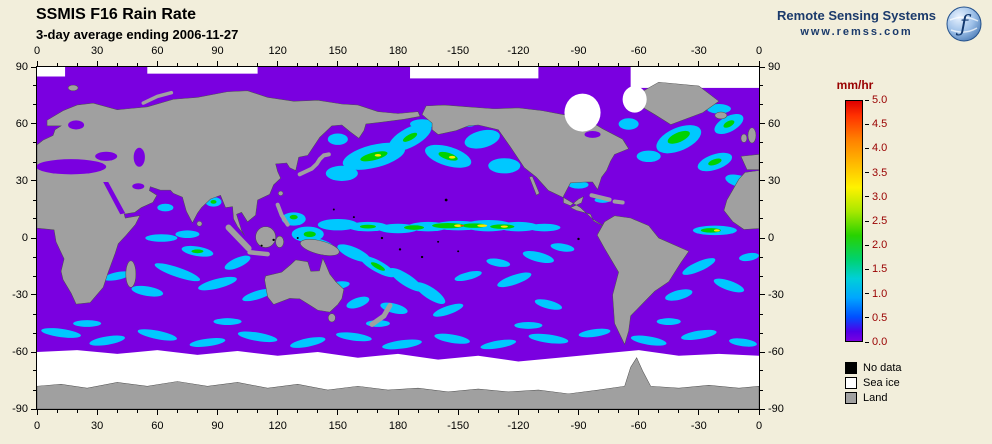 This screenshot has height=444, width=992. What do you see at coordinates (749, 162) in the screenshot?
I see `iberia` at bounding box center [749, 162].